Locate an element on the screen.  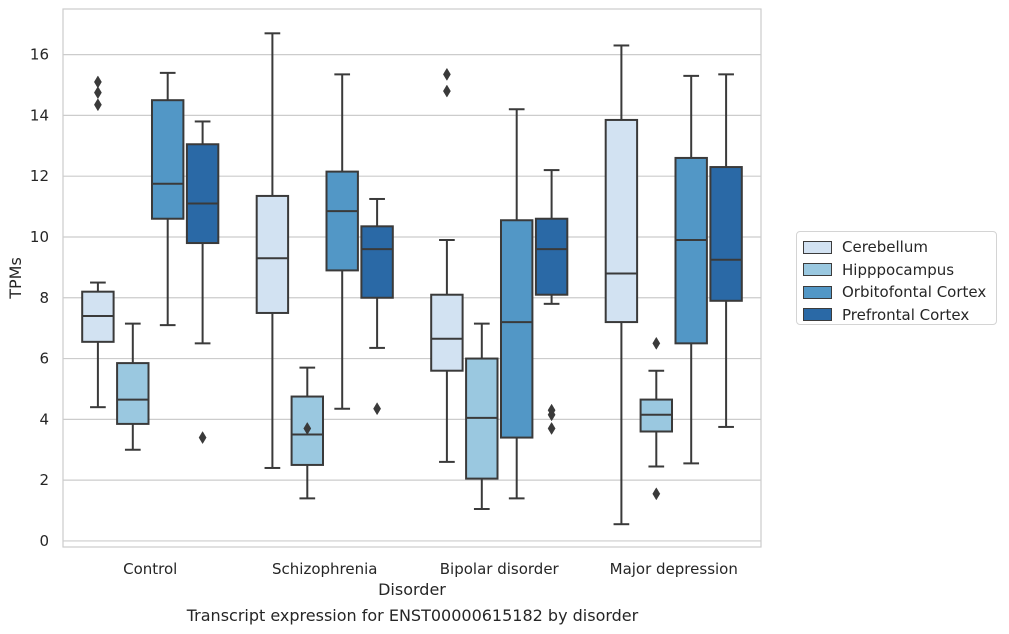
legend-item-hippocampus: Hipppocampus is located at coordinates (899, 270).